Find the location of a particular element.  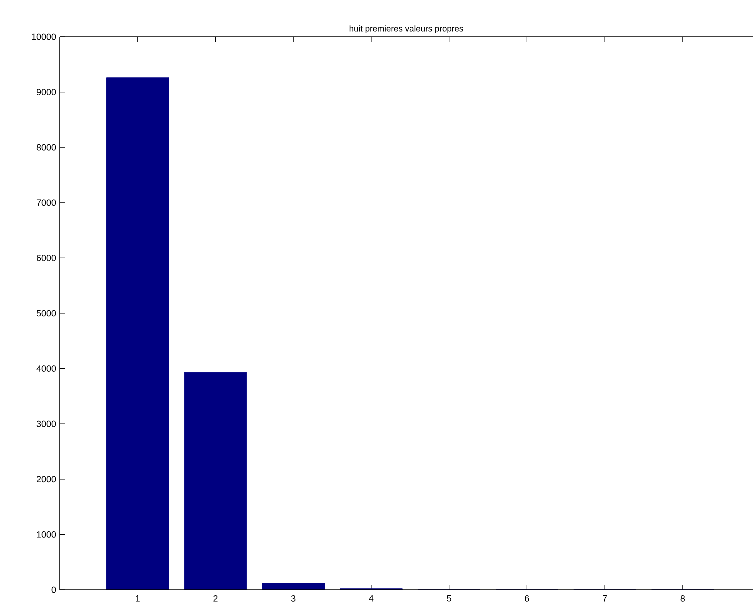

x-tick-label: 3 is located at coordinates (293, 599).